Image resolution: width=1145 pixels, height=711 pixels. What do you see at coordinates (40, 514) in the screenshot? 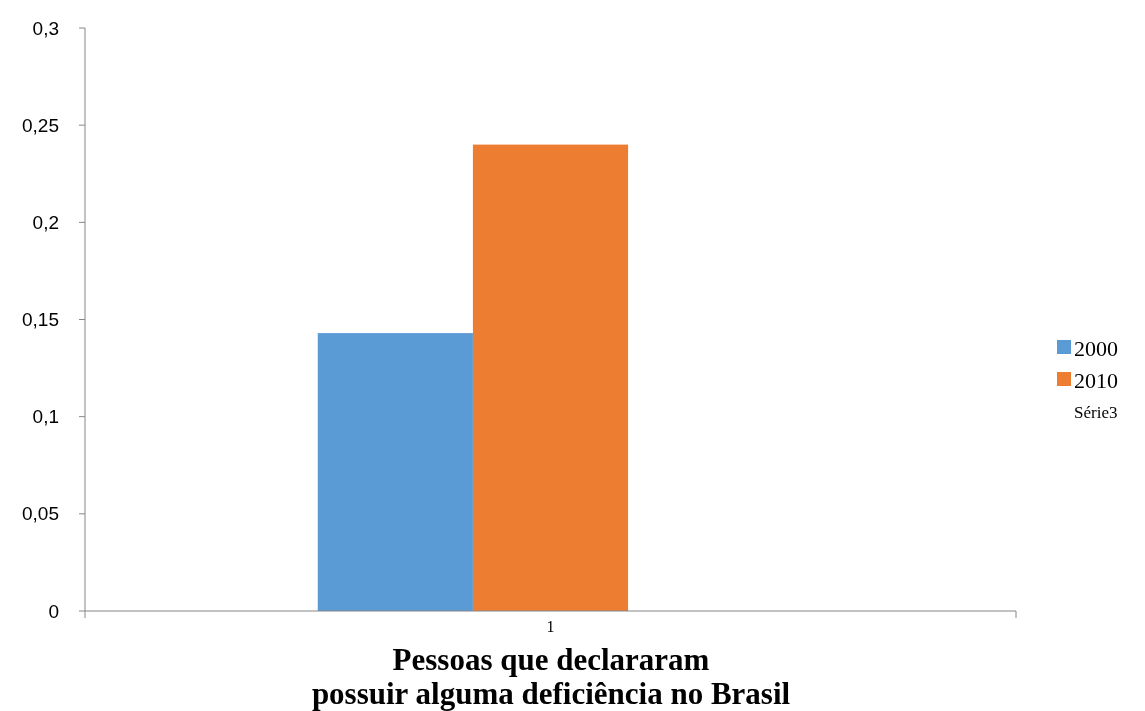
I see `y-tick-label: 0,05` at bounding box center [40, 514].